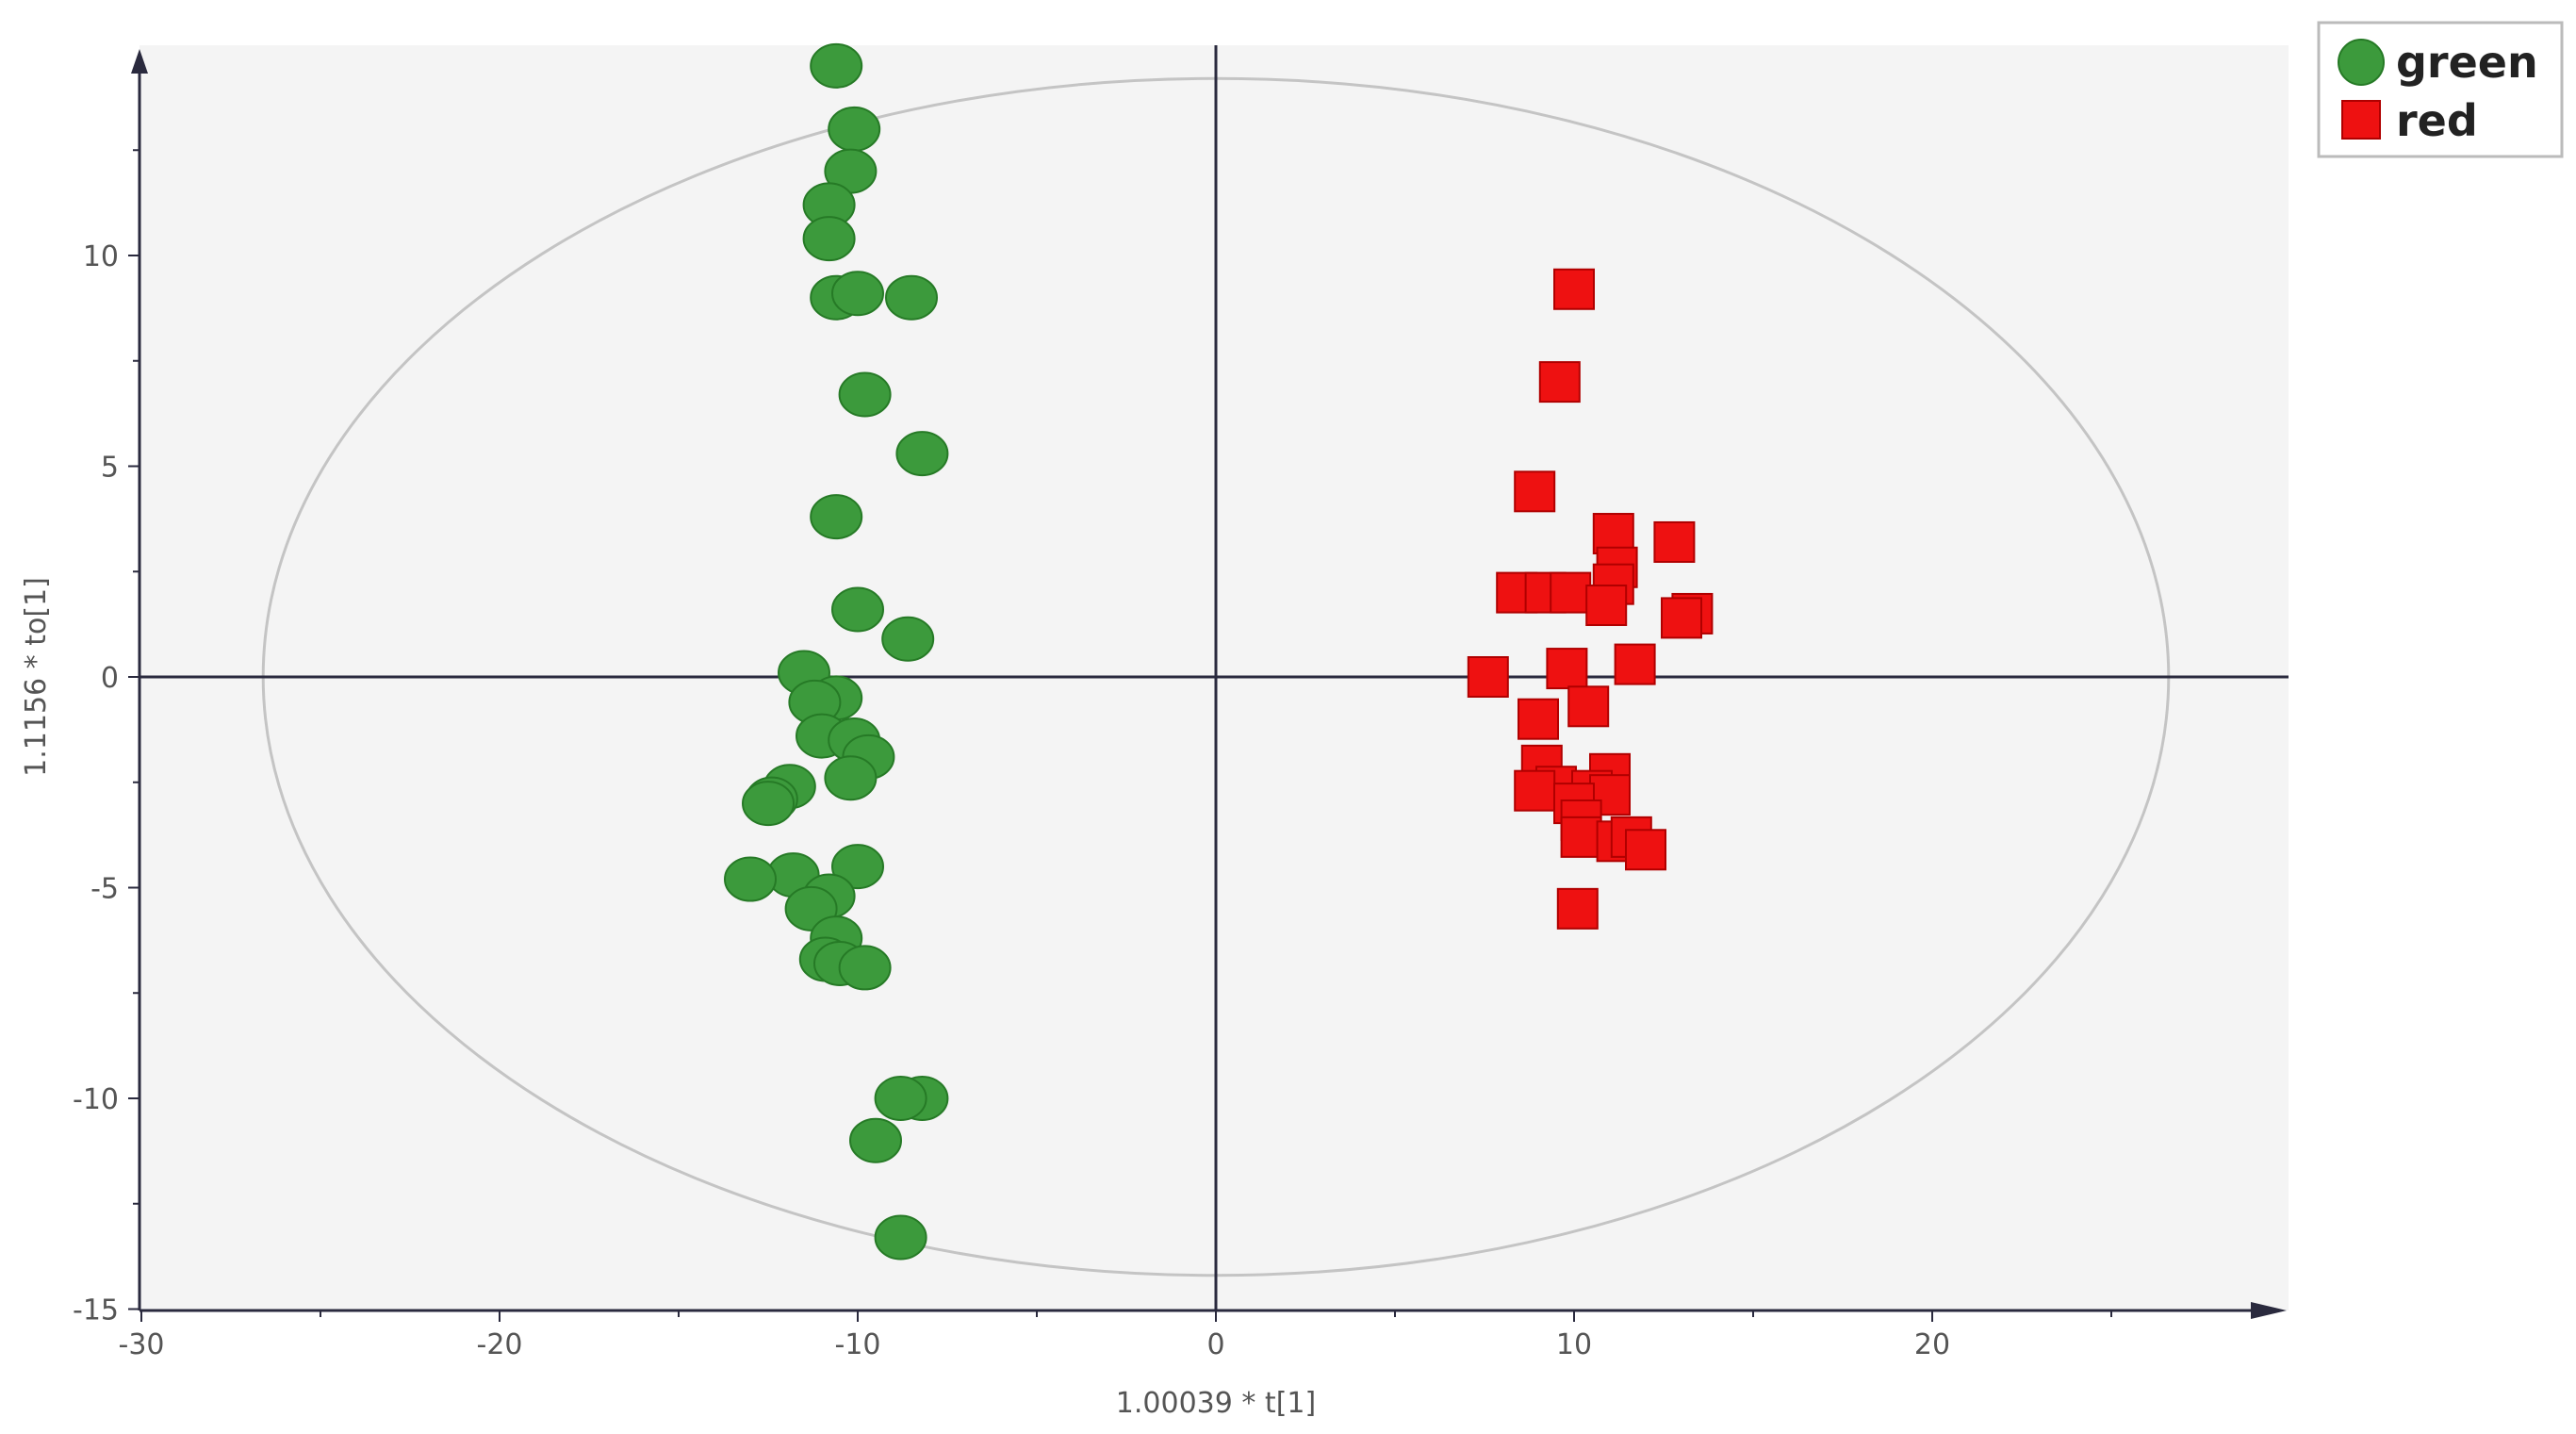 This screenshot has height=1434, width=2576. Describe the element at coordinates (2467, 63) in the screenshot. I see `legend-label-green: green` at that location.